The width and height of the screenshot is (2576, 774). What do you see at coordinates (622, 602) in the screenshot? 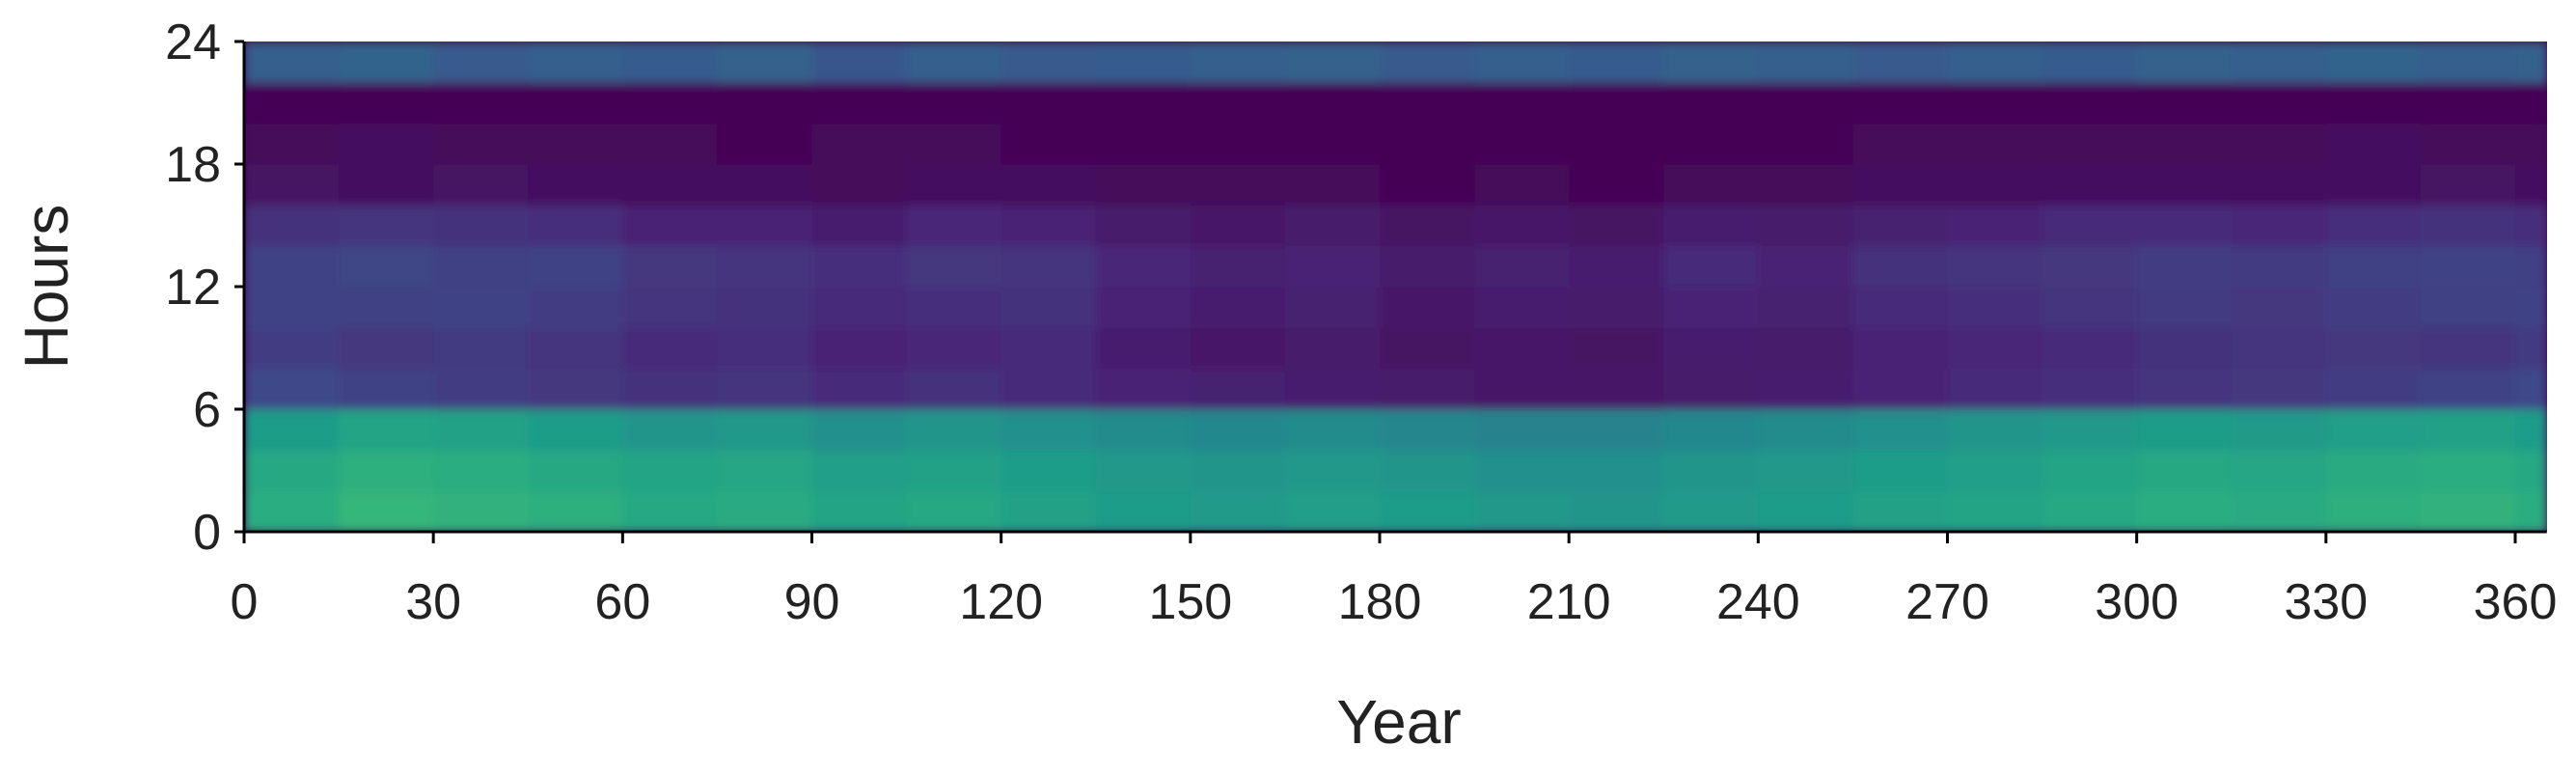
I see `x-tick-label: 60` at bounding box center [622, 602].